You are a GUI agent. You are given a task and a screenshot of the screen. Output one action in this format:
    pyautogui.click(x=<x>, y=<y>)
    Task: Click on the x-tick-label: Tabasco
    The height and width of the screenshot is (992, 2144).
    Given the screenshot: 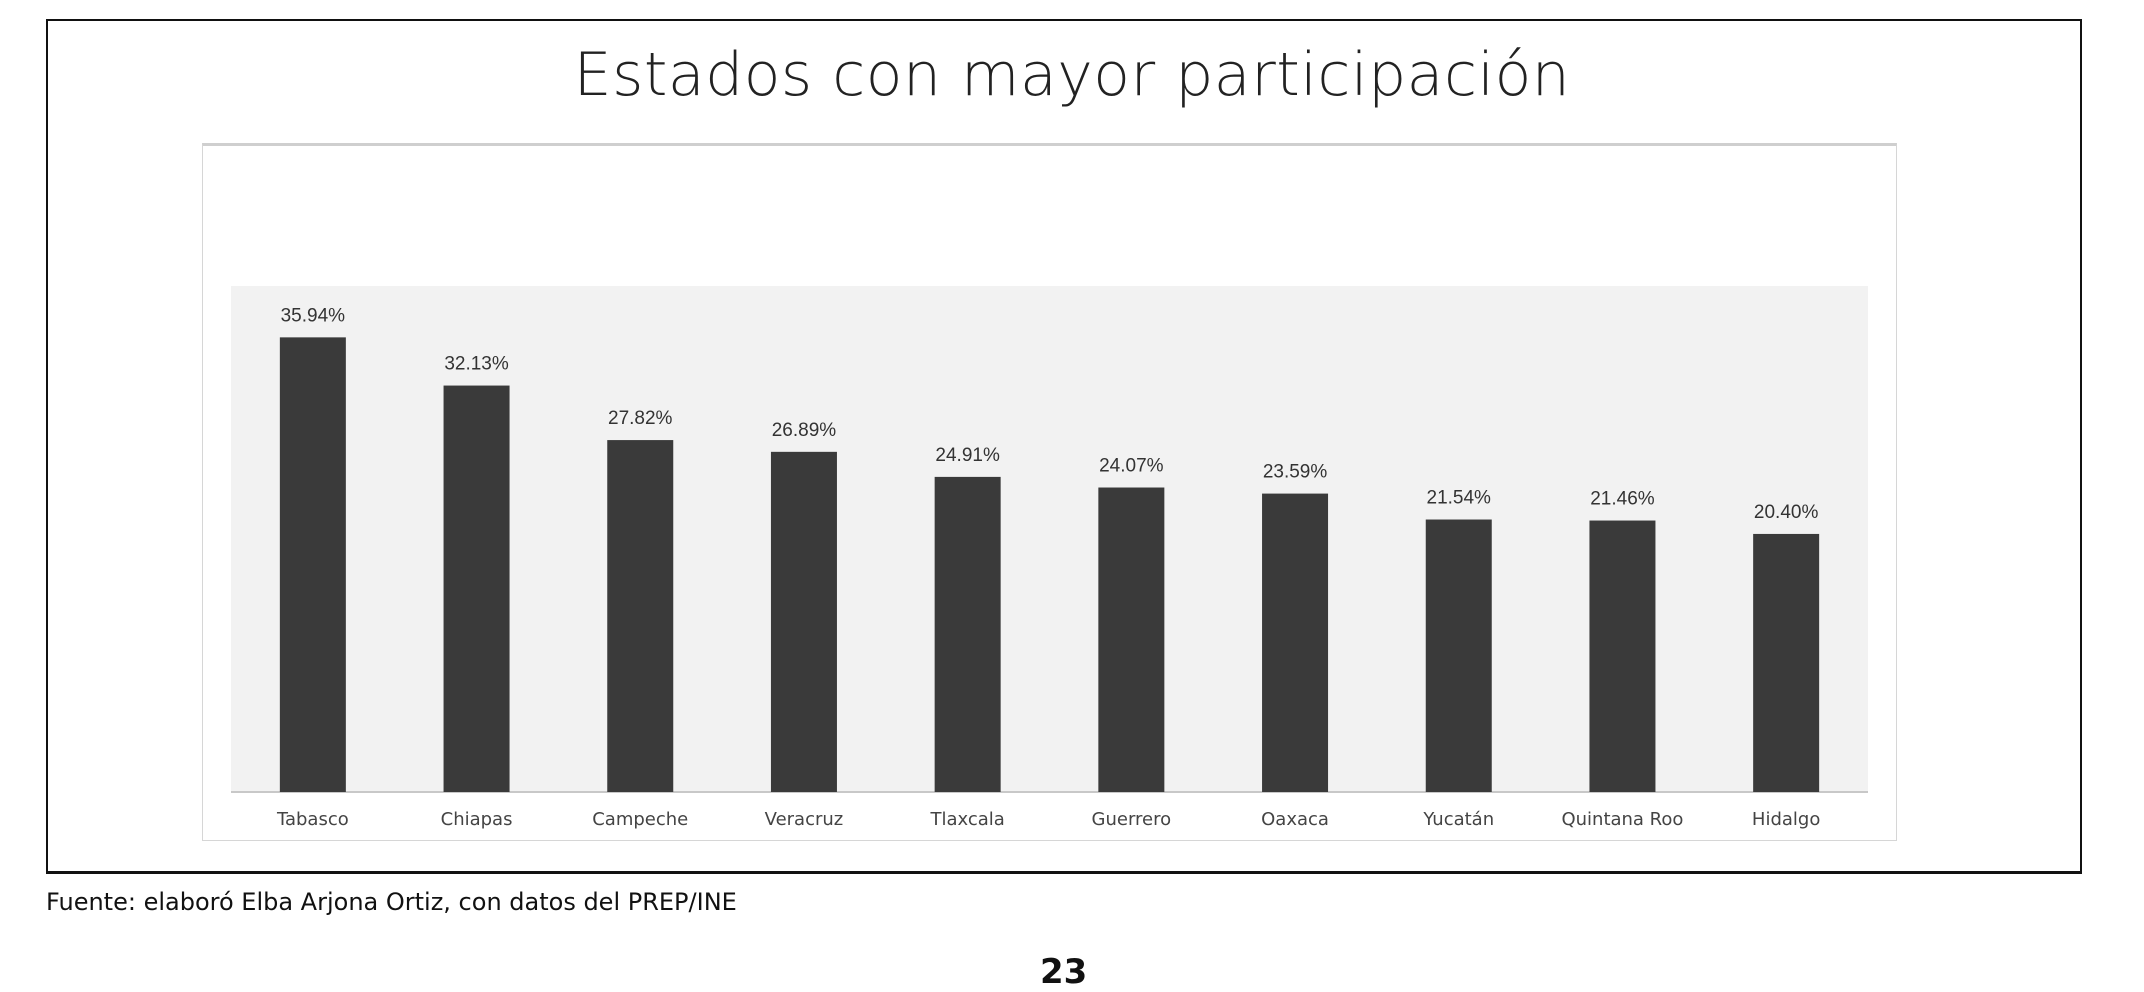 What is the action you would take?
    pyautogui.click(x=312, y=819)
    